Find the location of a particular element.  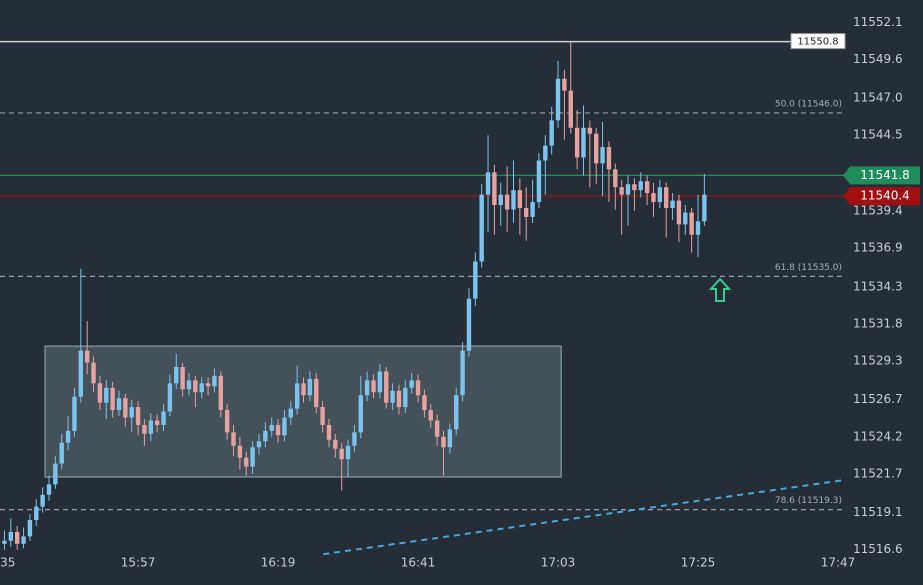

y-tick-label: 11536.9 is located at coordinates (878, 248).